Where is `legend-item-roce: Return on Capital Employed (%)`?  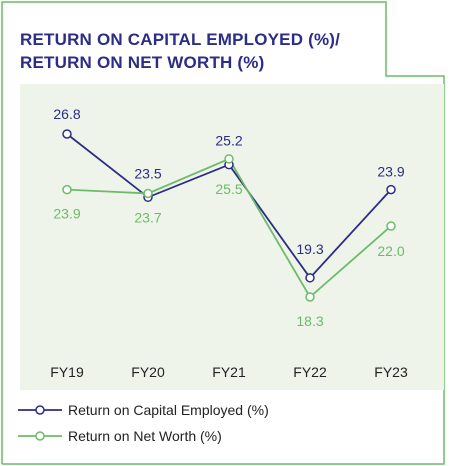
legend-item-roce: Return on Capital Employed (%) is located at coordinates (143, 410).